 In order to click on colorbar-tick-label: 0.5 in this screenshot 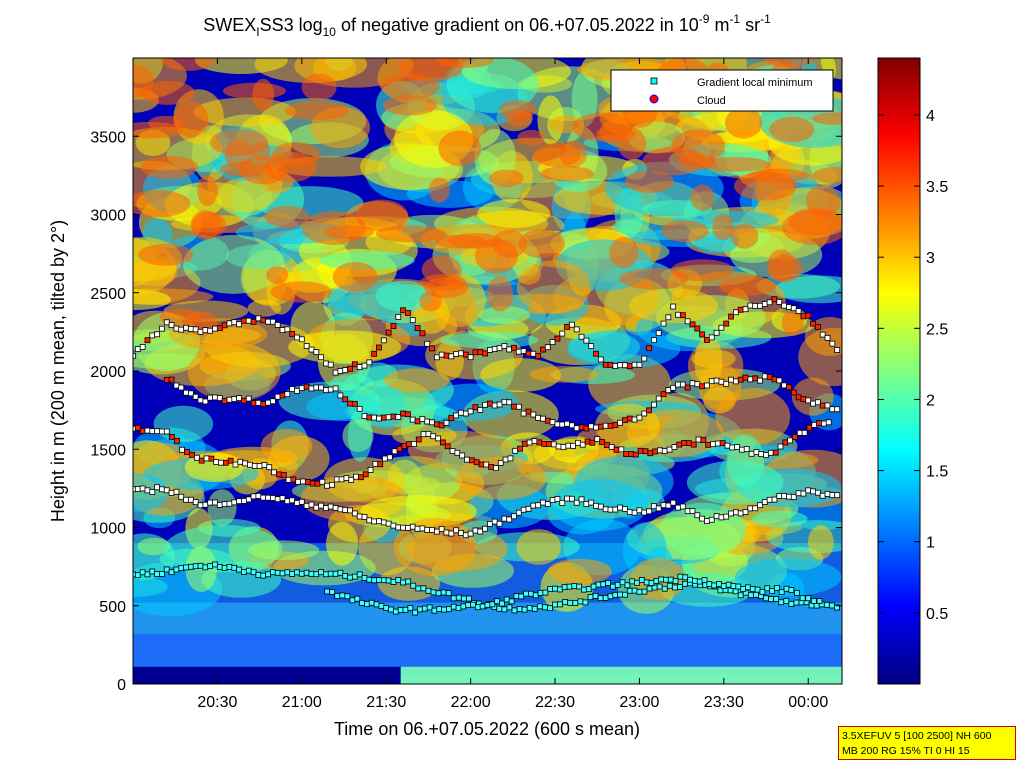, I will do `click(937, 614)`.